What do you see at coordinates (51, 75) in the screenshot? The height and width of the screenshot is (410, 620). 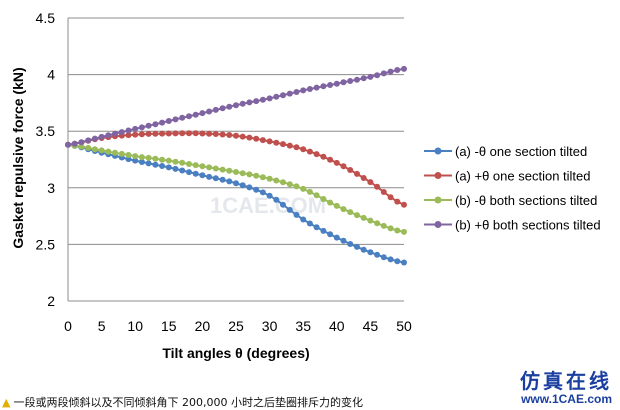 I see `y-tick-label: 4` at bounding box center [51, 75].